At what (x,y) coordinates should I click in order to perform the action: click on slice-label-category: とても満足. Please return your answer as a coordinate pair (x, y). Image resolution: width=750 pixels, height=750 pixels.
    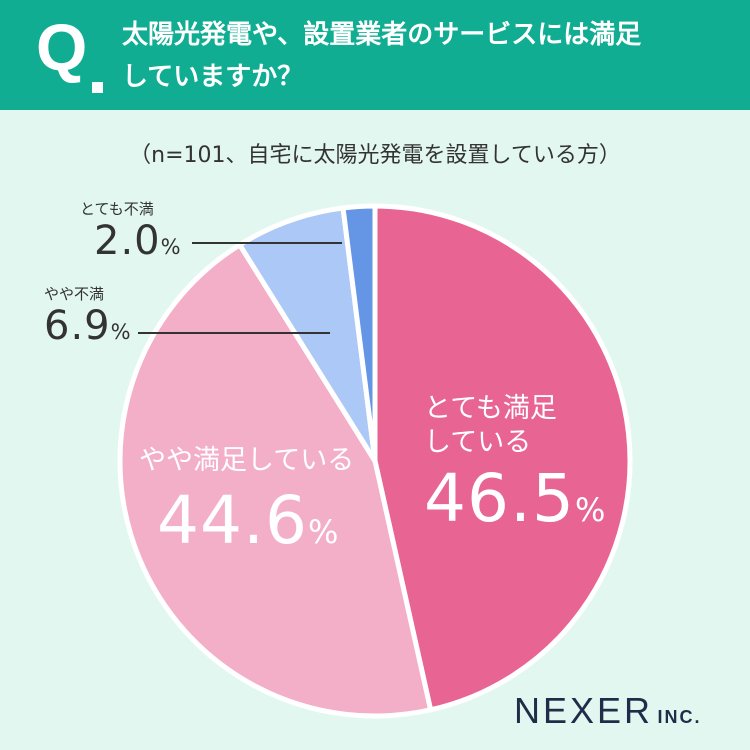
    Looking at the image, I should click on (490, 408).